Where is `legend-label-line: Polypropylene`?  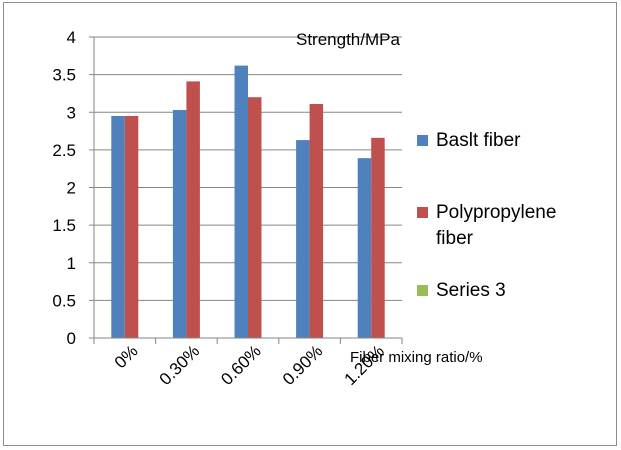 legend-label-line: Polypropylene is located at coordinates (496, 212).